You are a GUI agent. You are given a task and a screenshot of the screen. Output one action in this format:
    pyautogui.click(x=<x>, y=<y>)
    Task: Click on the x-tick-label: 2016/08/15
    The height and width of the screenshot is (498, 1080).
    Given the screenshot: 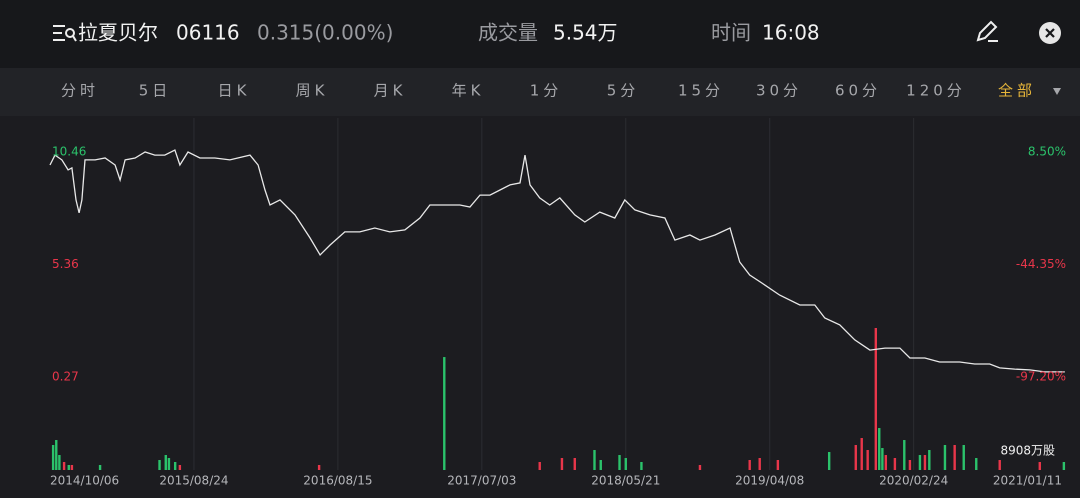 What is the action you would take?
    pyautogui.click(x=337, y=481)
    